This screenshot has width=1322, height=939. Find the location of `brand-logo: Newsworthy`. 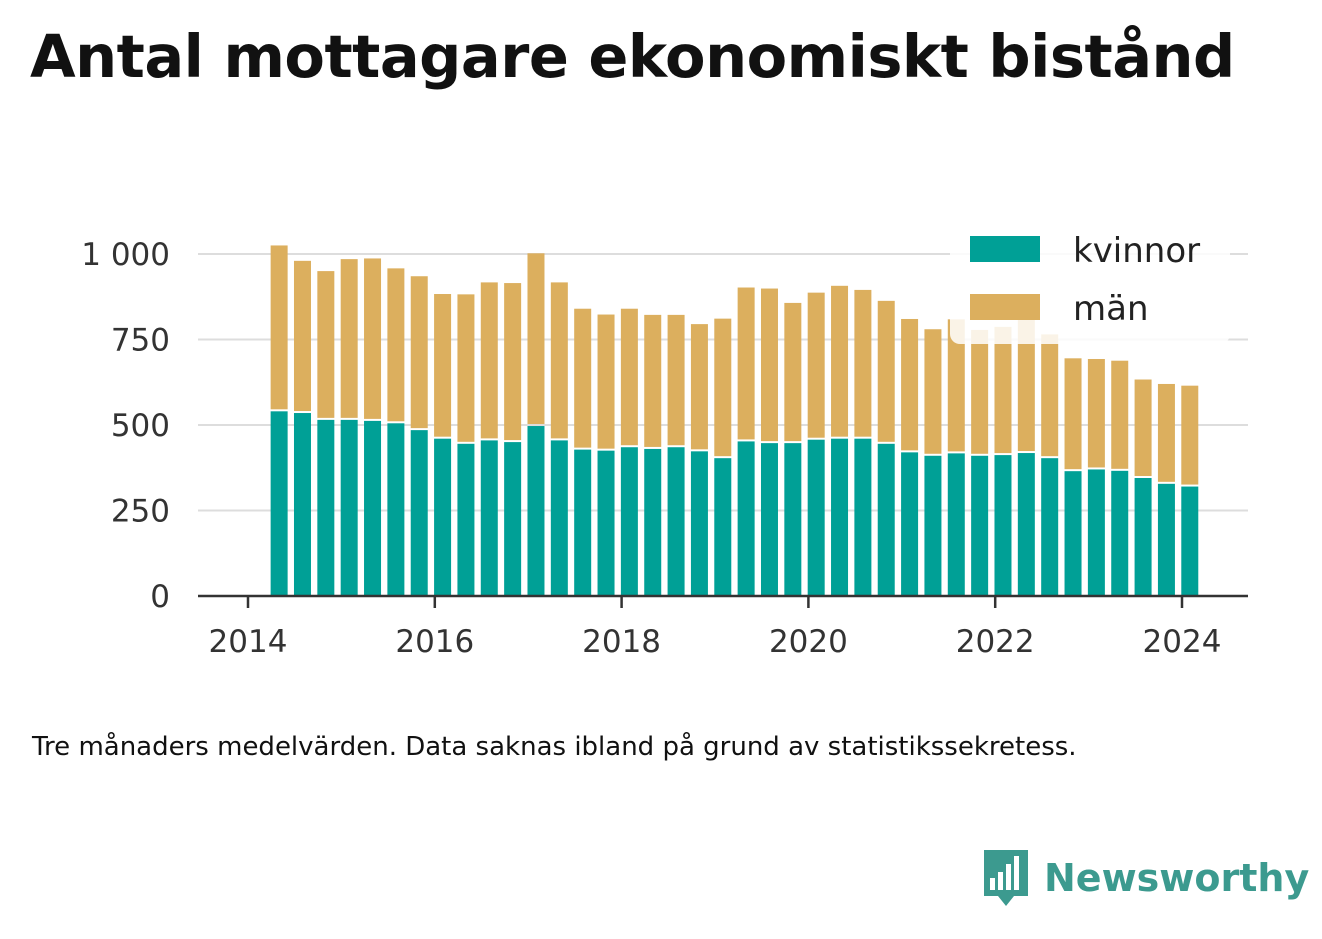

brand-logo: Newsworthy is located at coordinates (1144, 878).